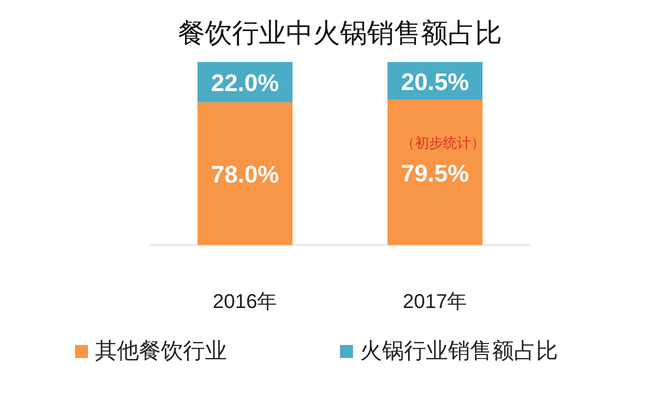  What do you see at coordinates (245, 175) in the screenshot?
I see `data-label: 78.0%` at bounding box center [245, 175].